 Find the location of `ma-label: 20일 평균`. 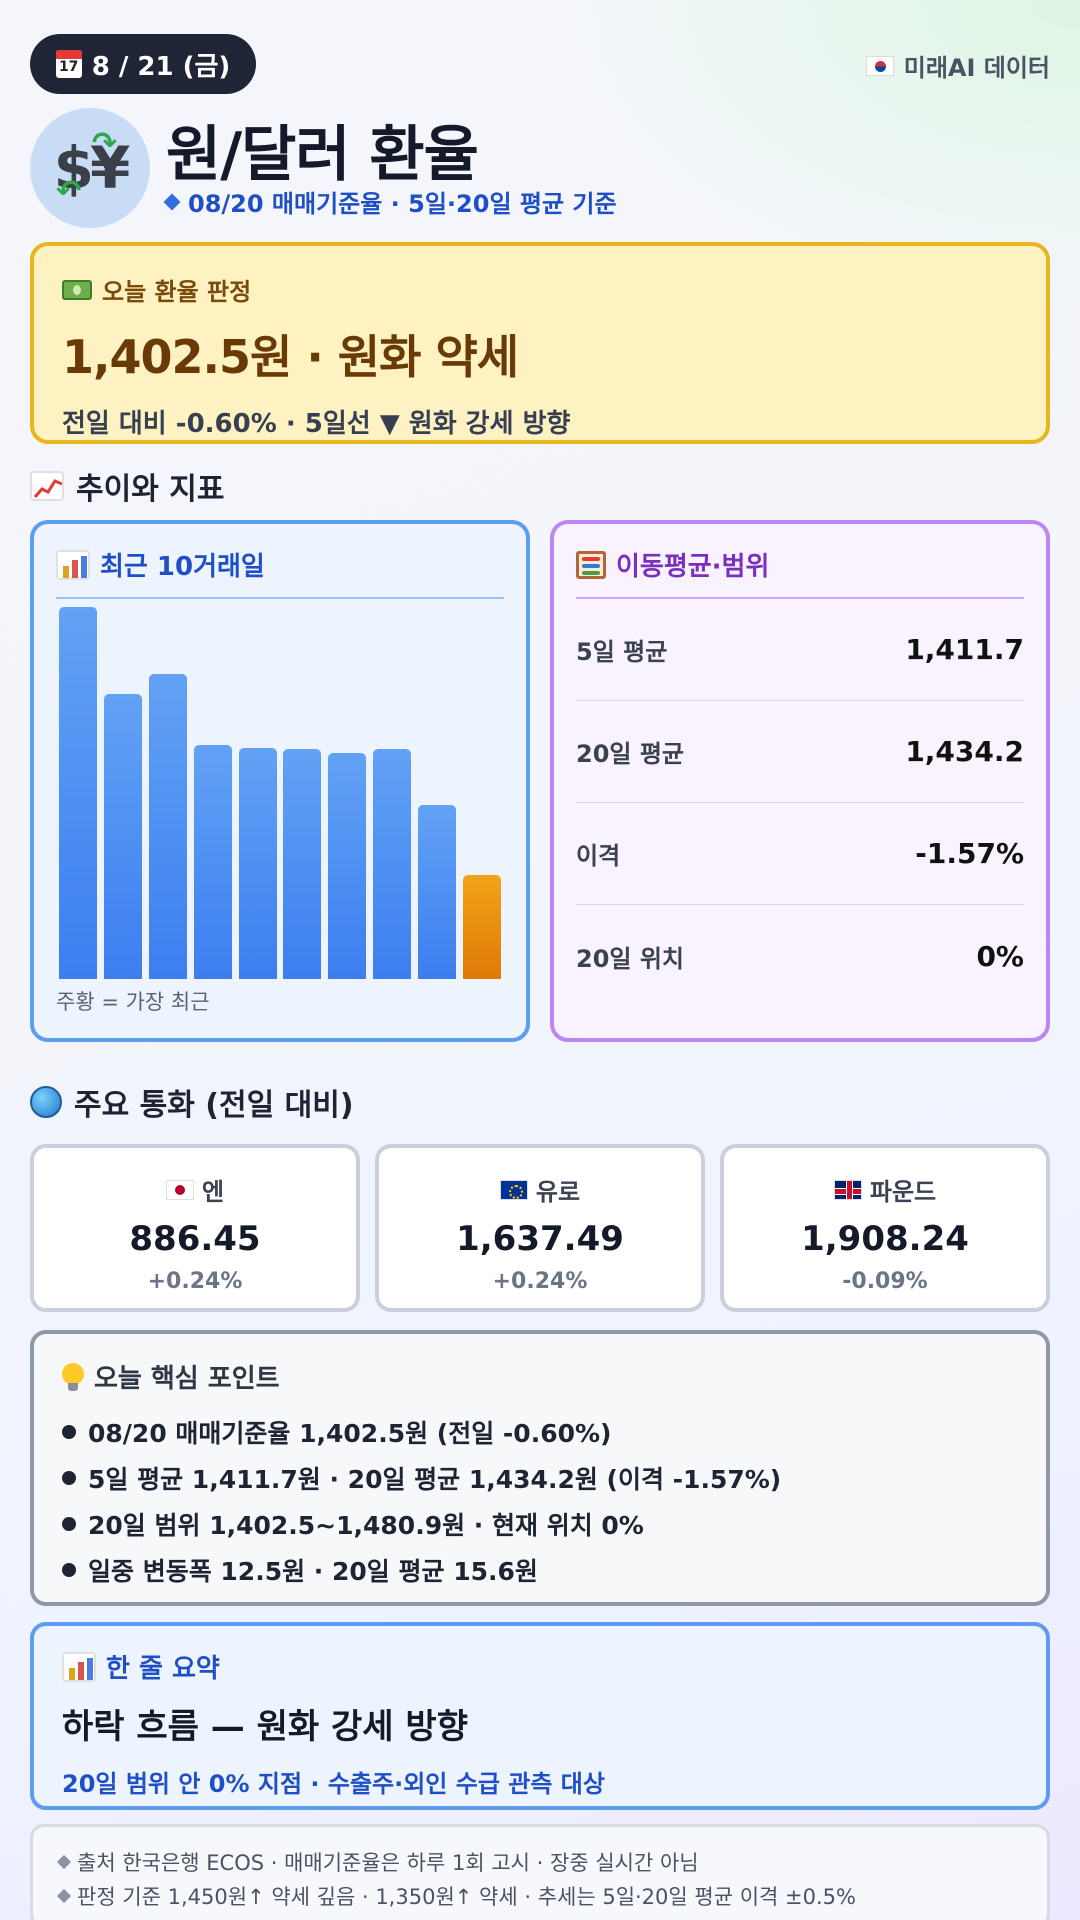

ma-label: 20일 평균 is located at coordinates (630, 754).